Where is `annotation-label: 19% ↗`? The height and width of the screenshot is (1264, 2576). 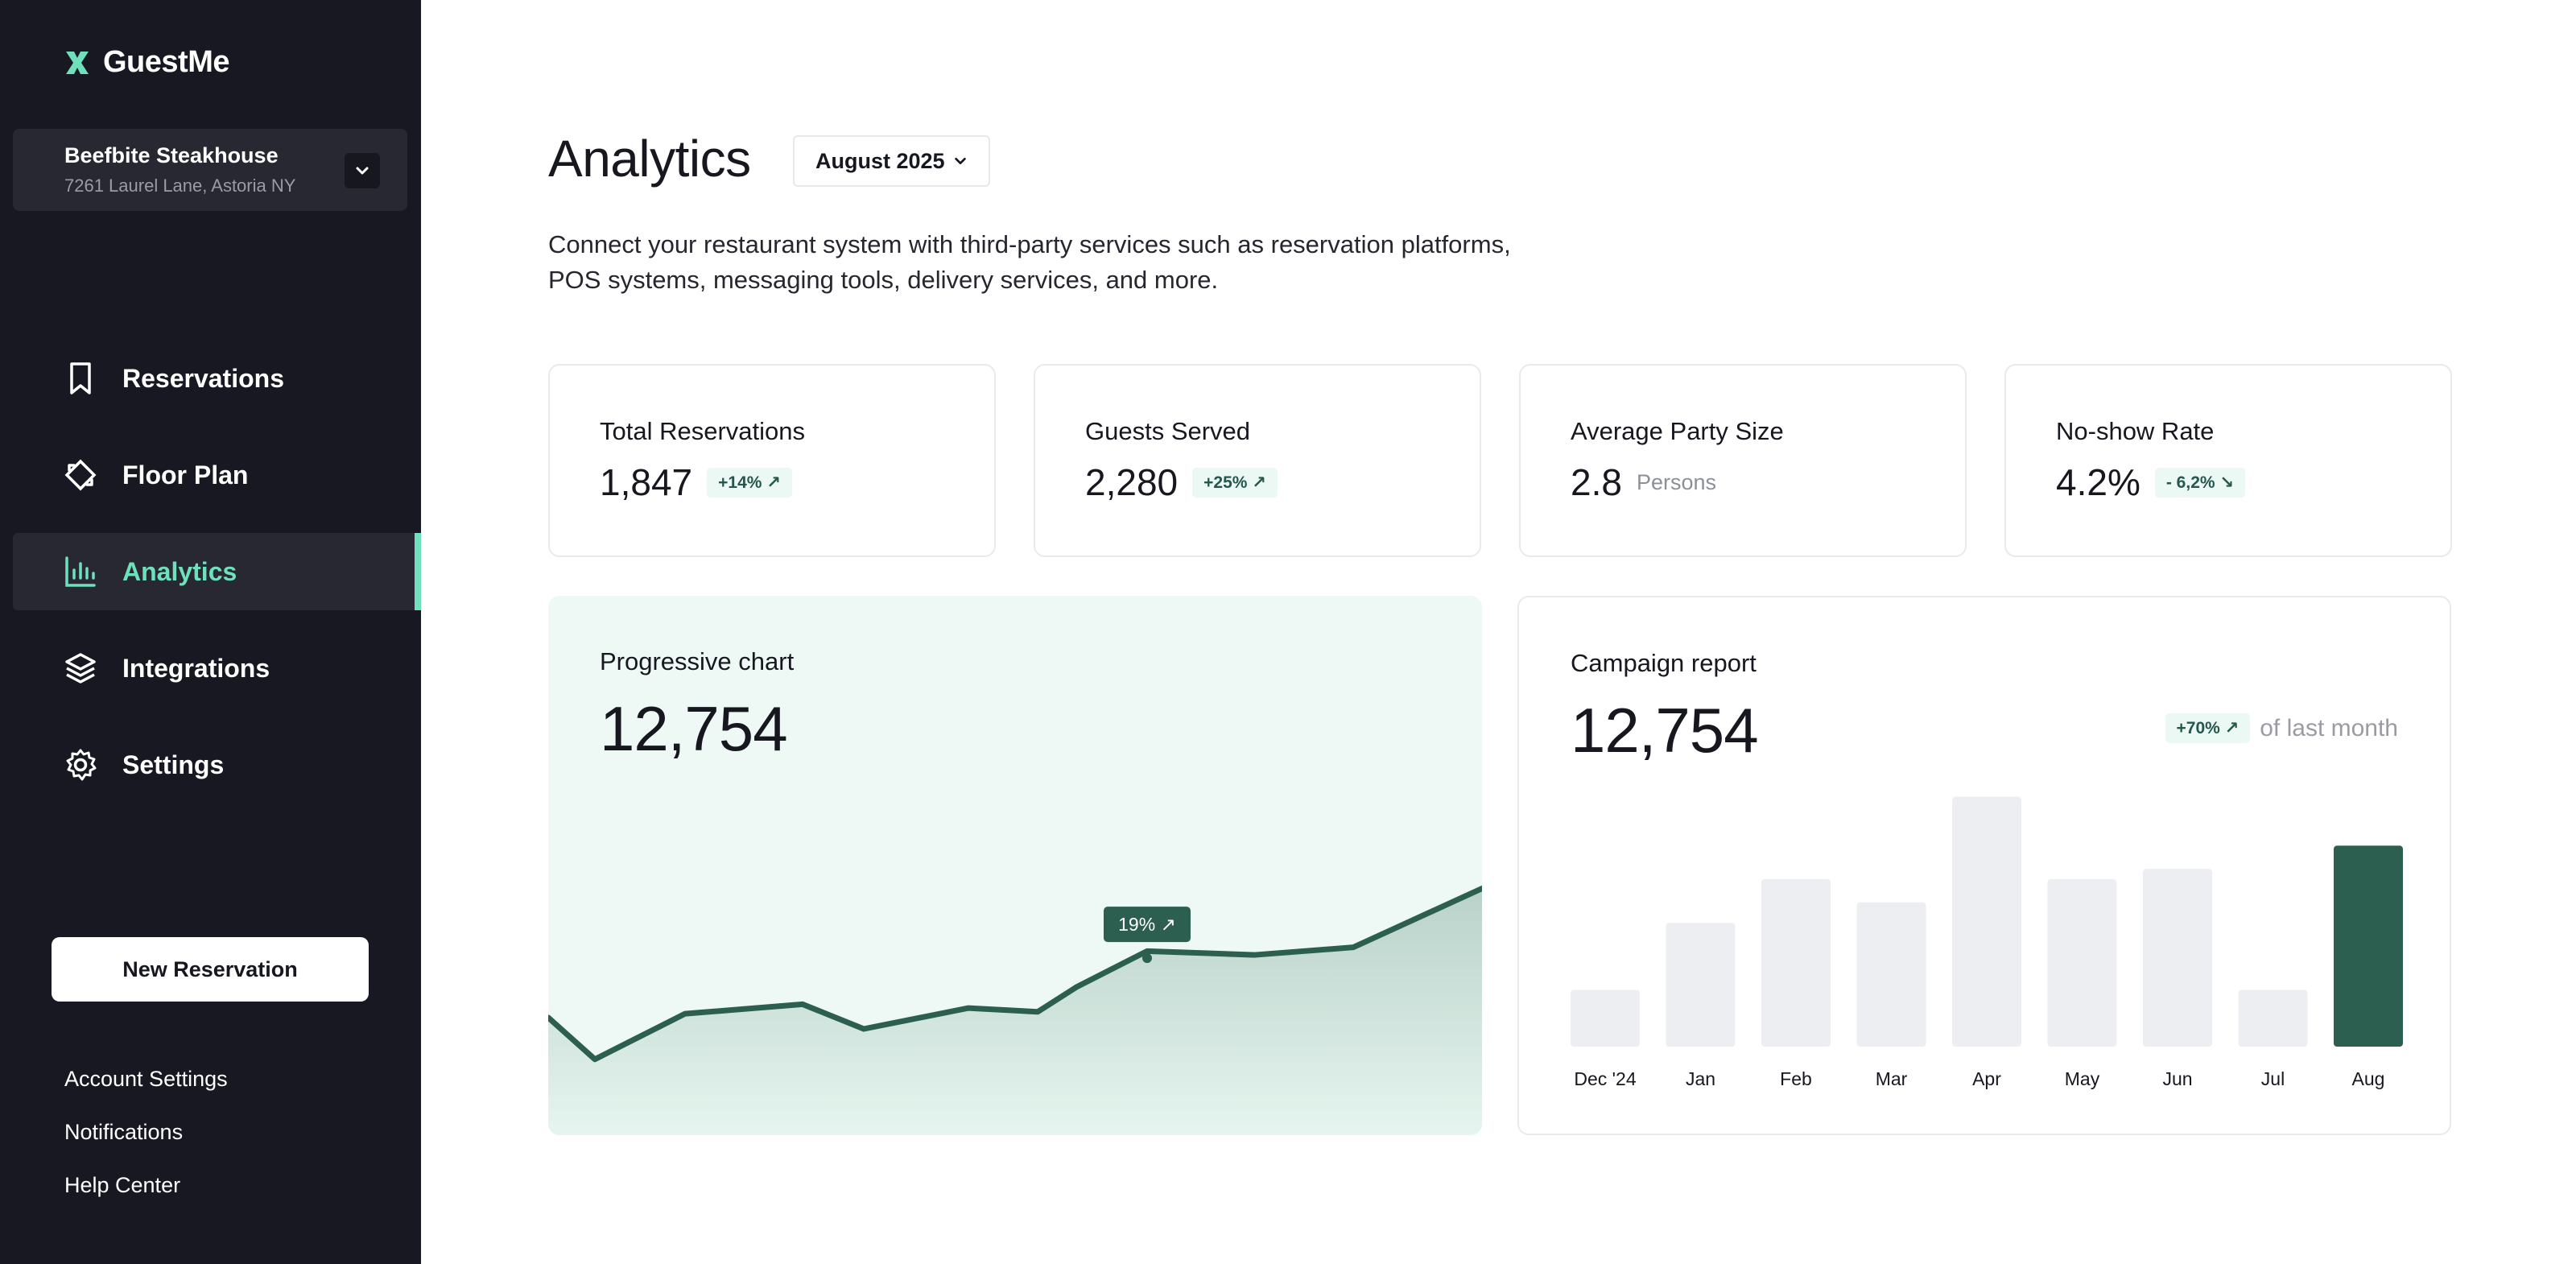
annotation-label: 19% ↗ is located at coordinates (1147, 924).